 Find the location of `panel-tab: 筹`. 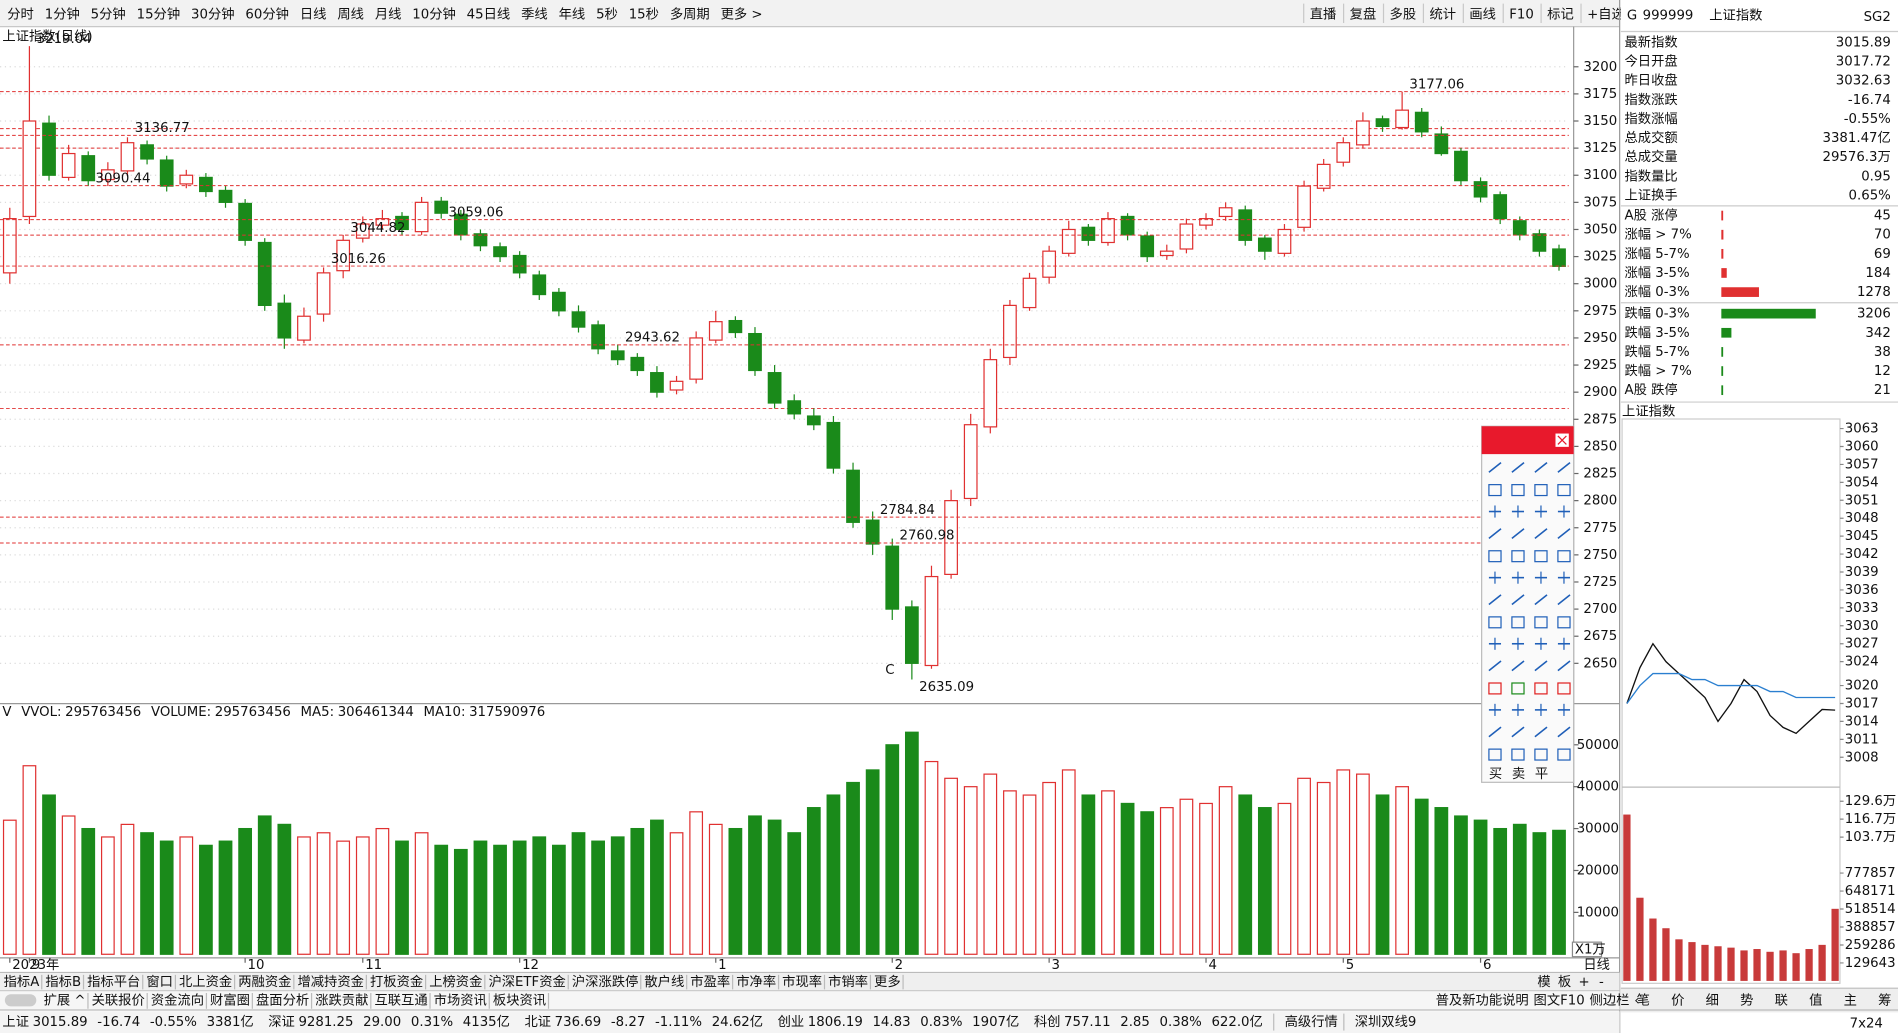

panel-tab: 筹 is located at coordinates (1884, 999).